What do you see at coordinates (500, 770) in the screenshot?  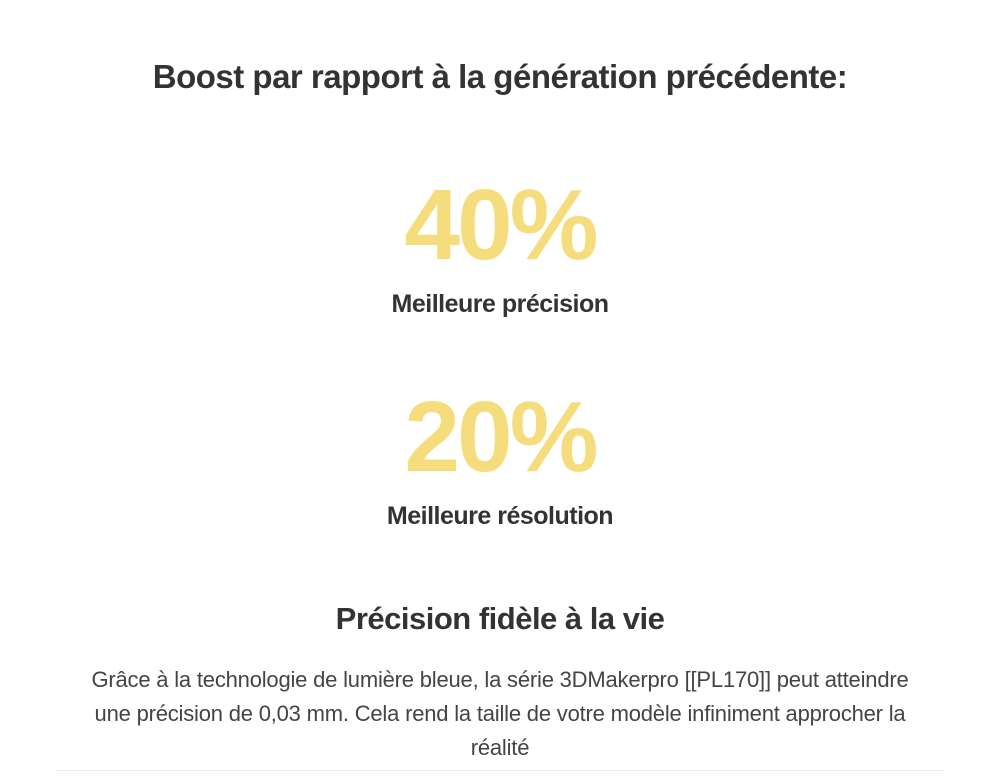 I see `section-divider` at bounding box center [500, 770].